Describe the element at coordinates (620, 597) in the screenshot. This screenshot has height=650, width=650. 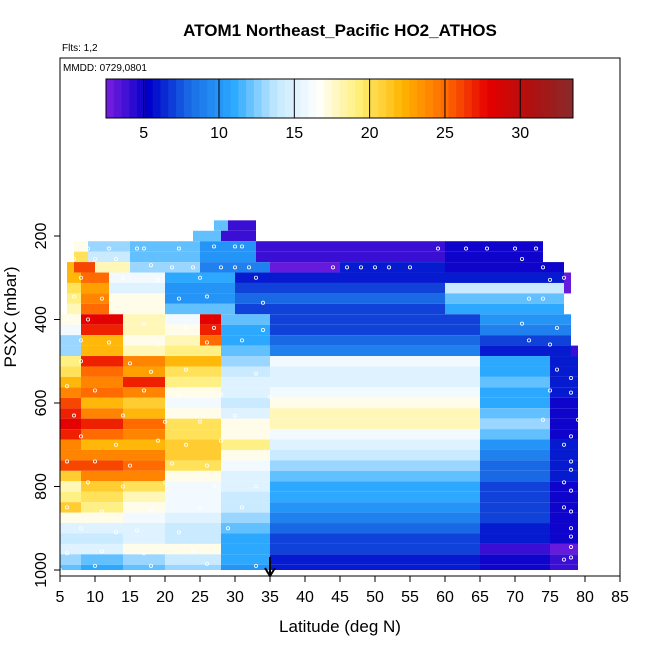
I see `x-tick-label: 85` at that location.